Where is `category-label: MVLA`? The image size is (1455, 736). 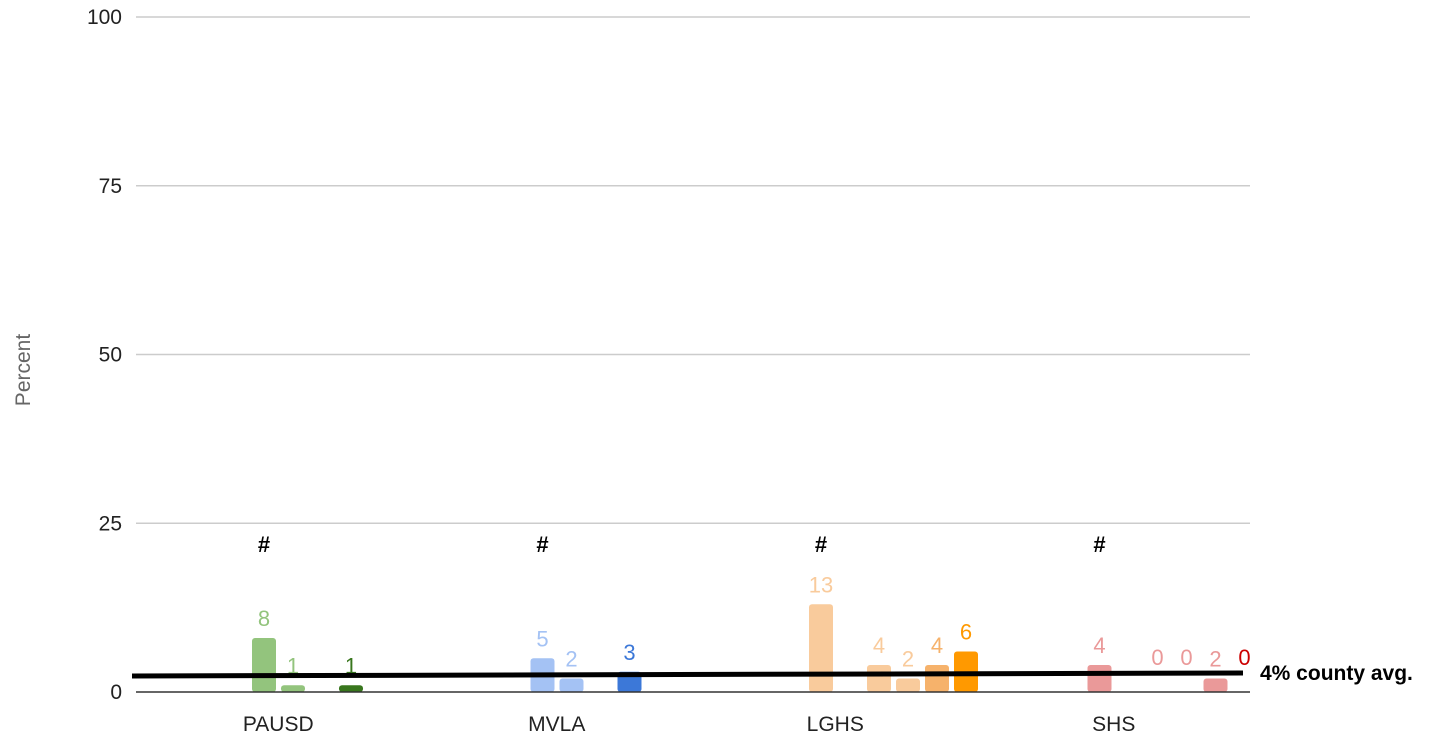 category-label: MVLA is located at coordinates (556, 724).